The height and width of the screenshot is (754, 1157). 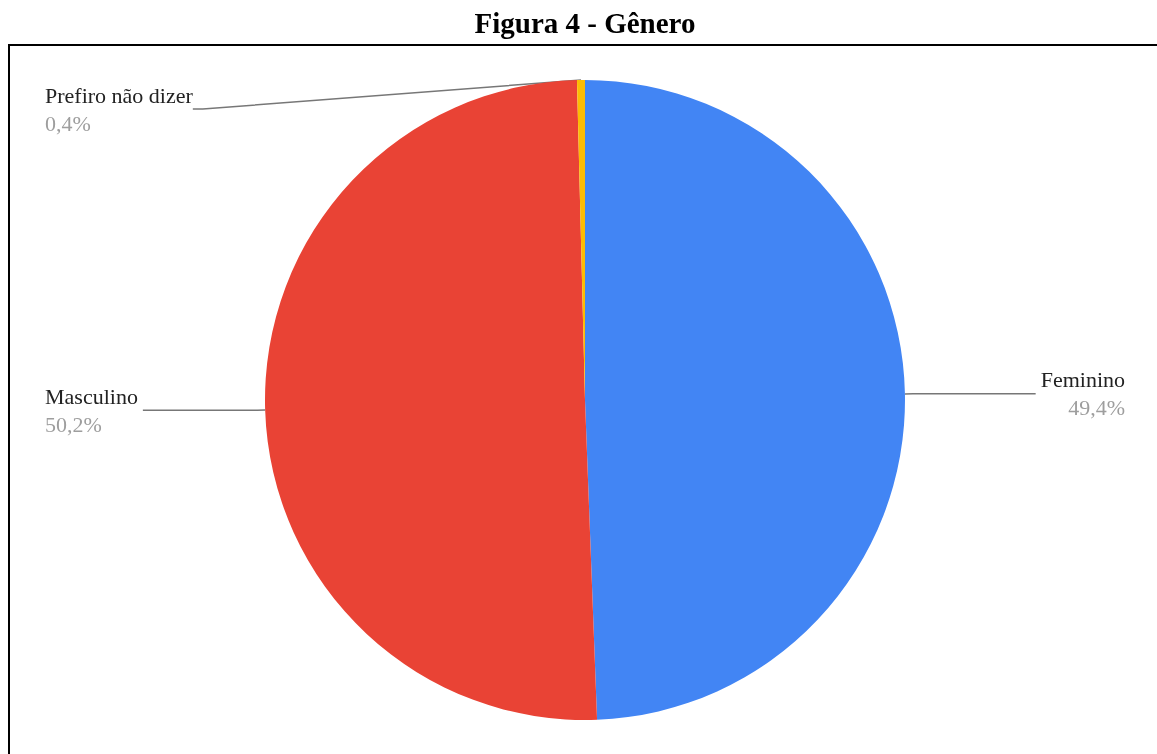 I want to click on chart-title: Figura 4 - Gênero, so click(x=585, y=22).